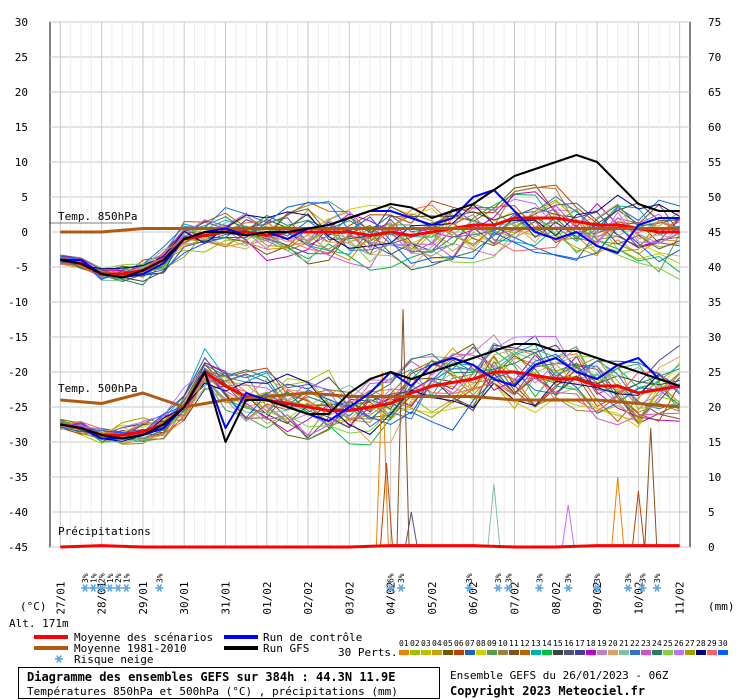 This screenshot has height=700, width=740. I want to click on right-tick-label: 5, so click(711, 512).